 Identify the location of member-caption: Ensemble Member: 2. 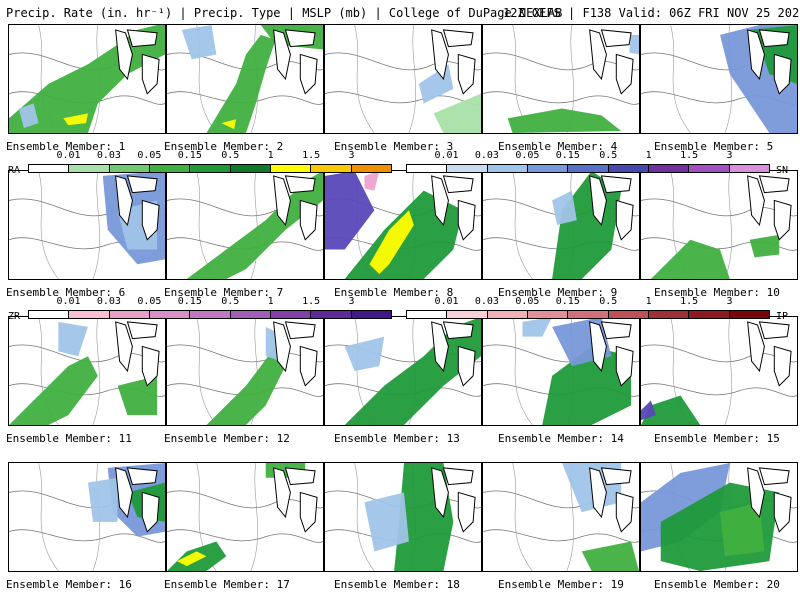
(224, 146).